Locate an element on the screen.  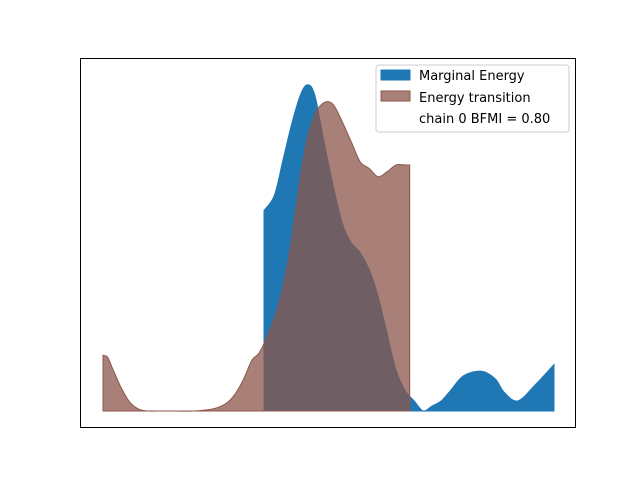
legend-label-bfmi: chain 0 BFMI = 0.80 is located at coordinates (484, 119).